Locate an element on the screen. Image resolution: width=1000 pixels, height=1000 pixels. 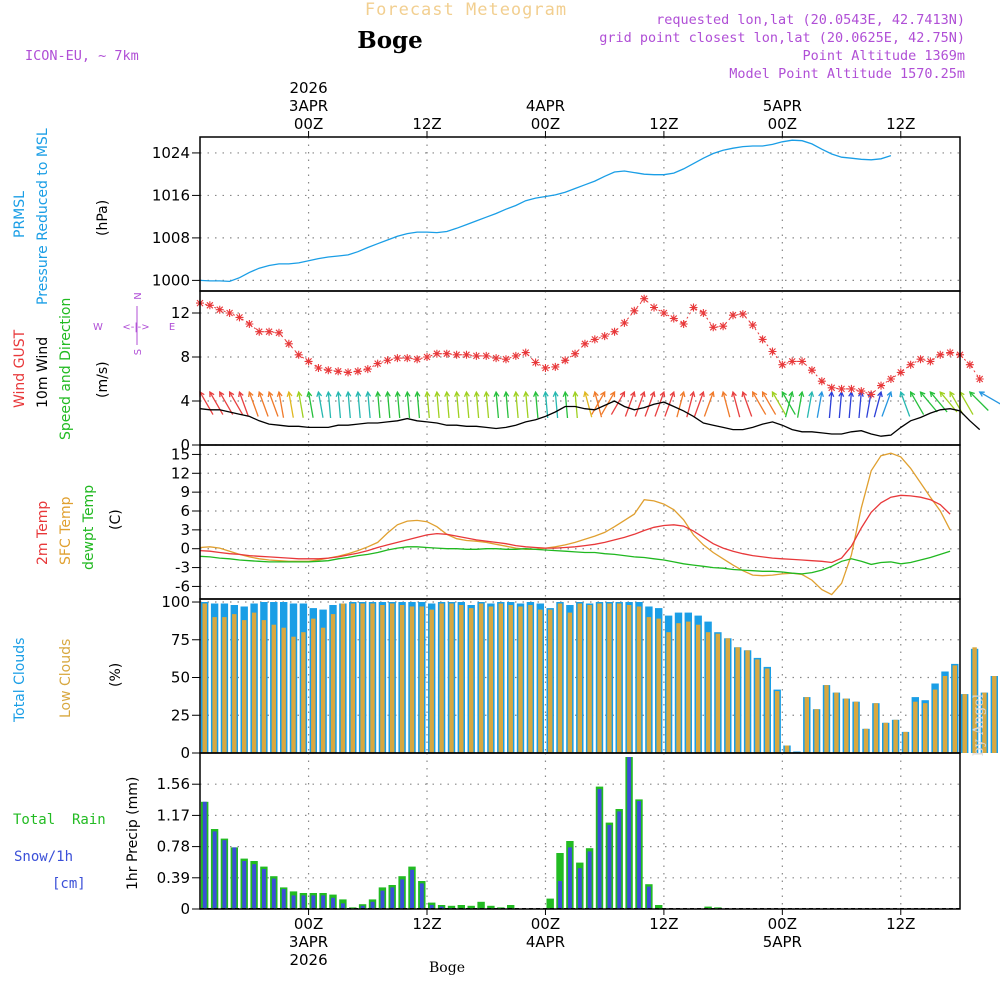
temperature-unit: (C) is located at coordinates (116, 519).